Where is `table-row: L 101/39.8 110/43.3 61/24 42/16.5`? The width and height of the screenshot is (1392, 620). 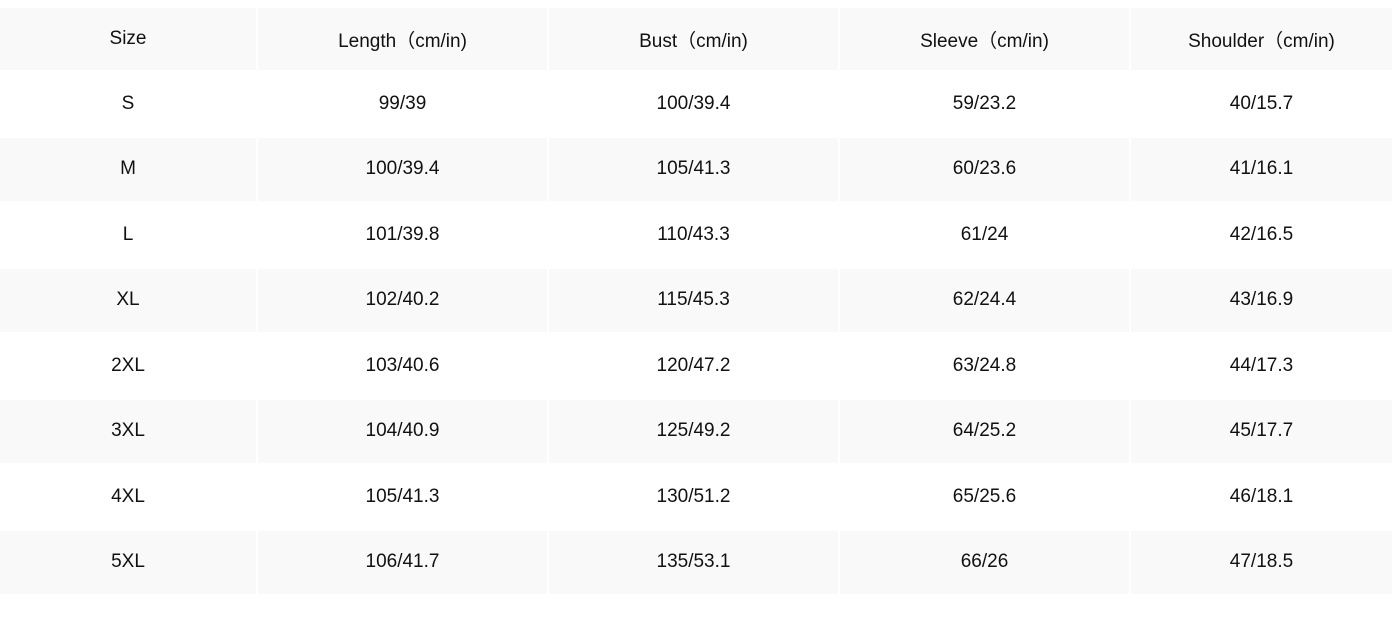
table-row: L 101/39.8 110/43.3 61/24 42/16.5 is located at coordinates (696, 235).